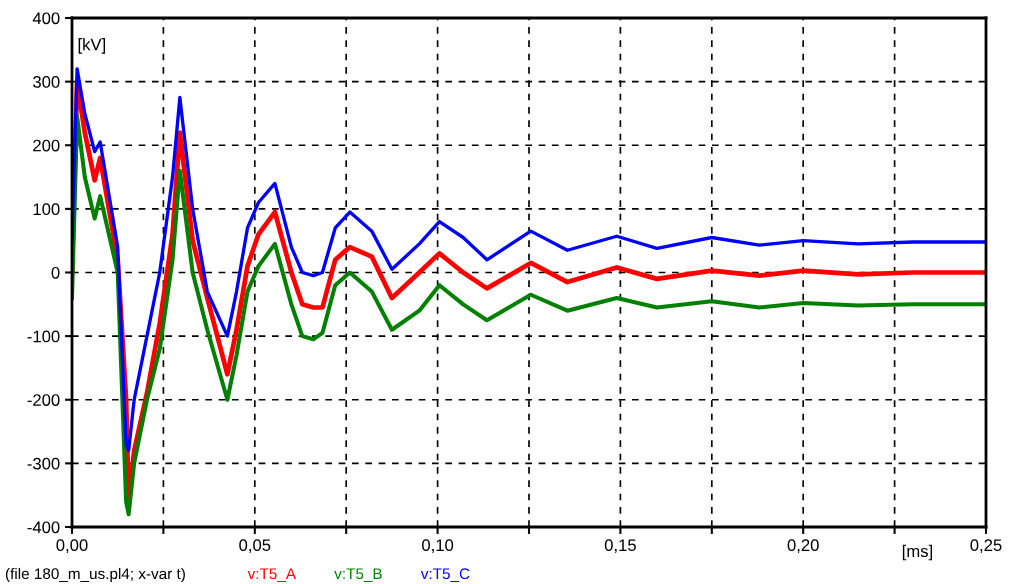 This screenshot has width=1009, height=584. Describe the element at coordinates (43, 400) in the screenshot. I see `y-tick-label: -200` at that location.